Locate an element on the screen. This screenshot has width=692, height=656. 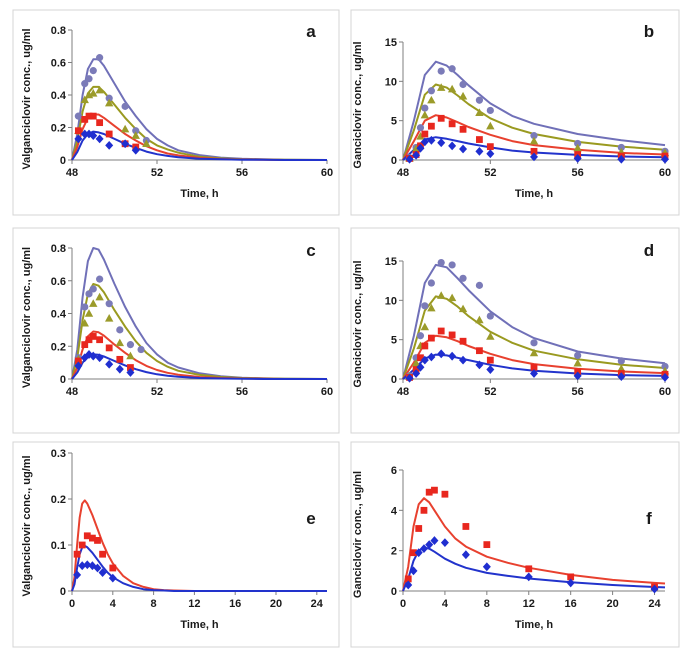
series-points-low-mid-dose-observed is located at coordinates (104, 352).